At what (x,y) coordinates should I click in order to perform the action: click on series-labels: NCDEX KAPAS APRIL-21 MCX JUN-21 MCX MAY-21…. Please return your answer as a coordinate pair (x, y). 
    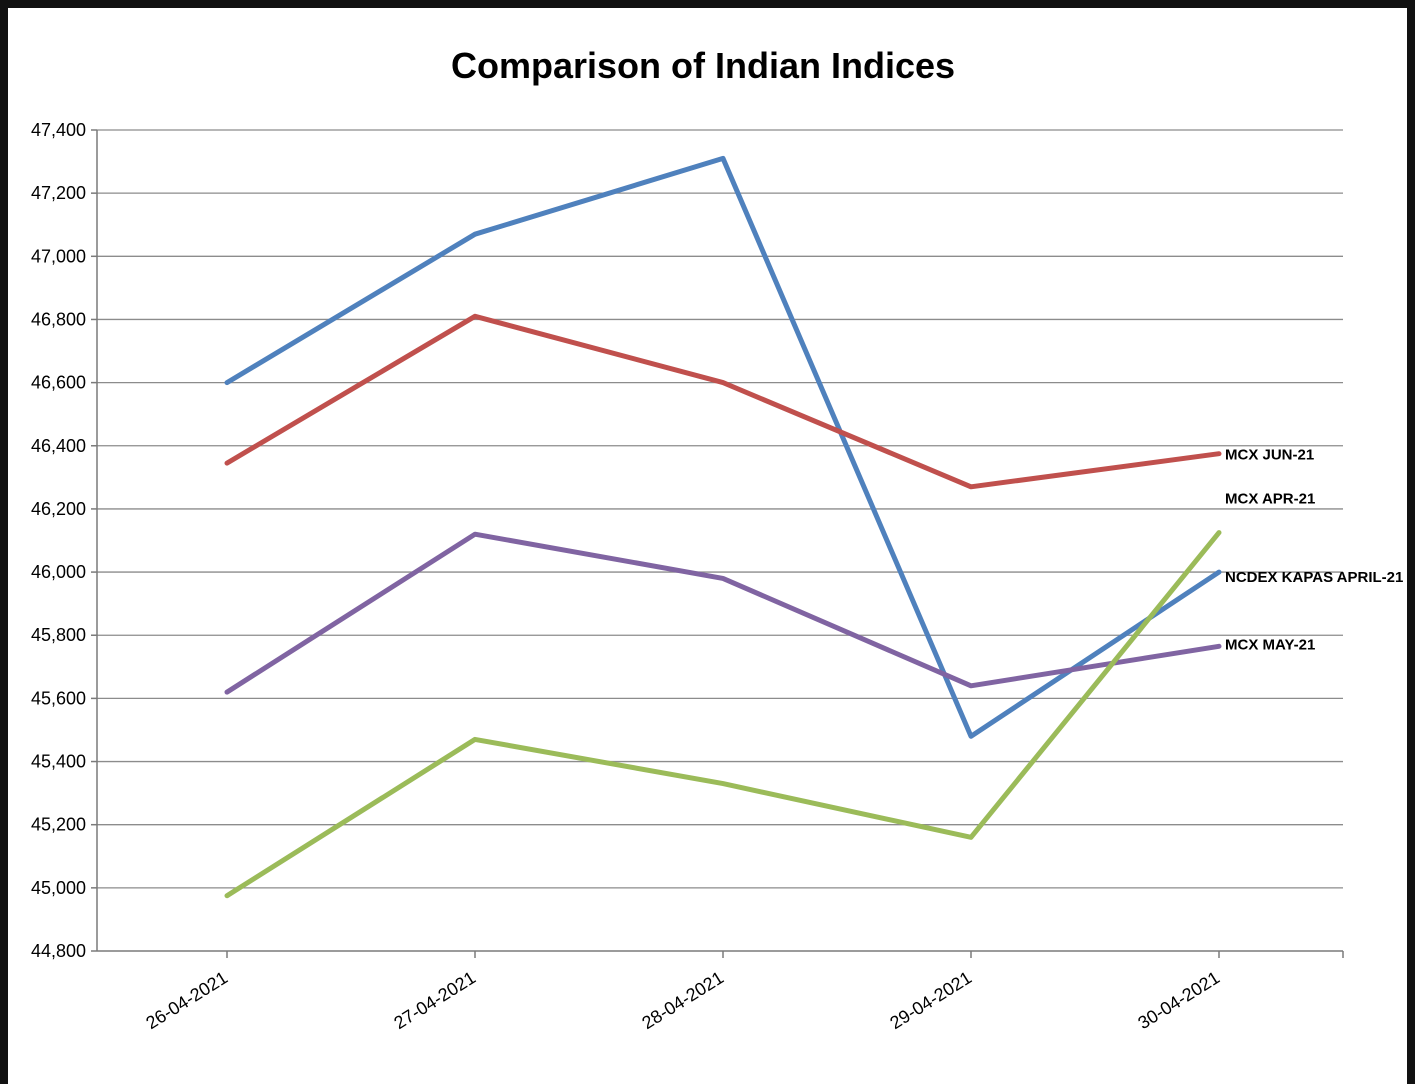
    Looking at the image, I should click on (1314, 550).